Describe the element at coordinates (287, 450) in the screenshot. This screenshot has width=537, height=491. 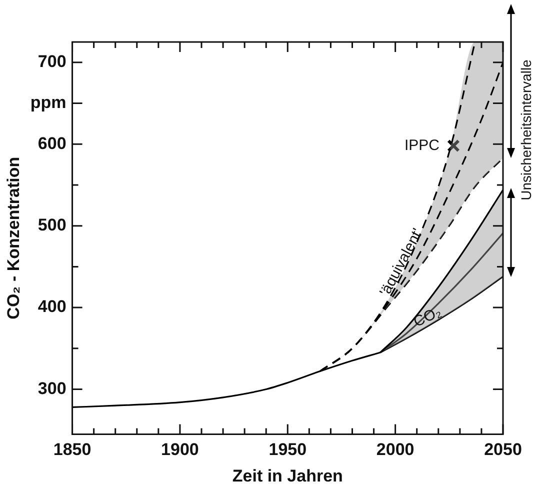
I see `x-tick-label: 1950` at that location.